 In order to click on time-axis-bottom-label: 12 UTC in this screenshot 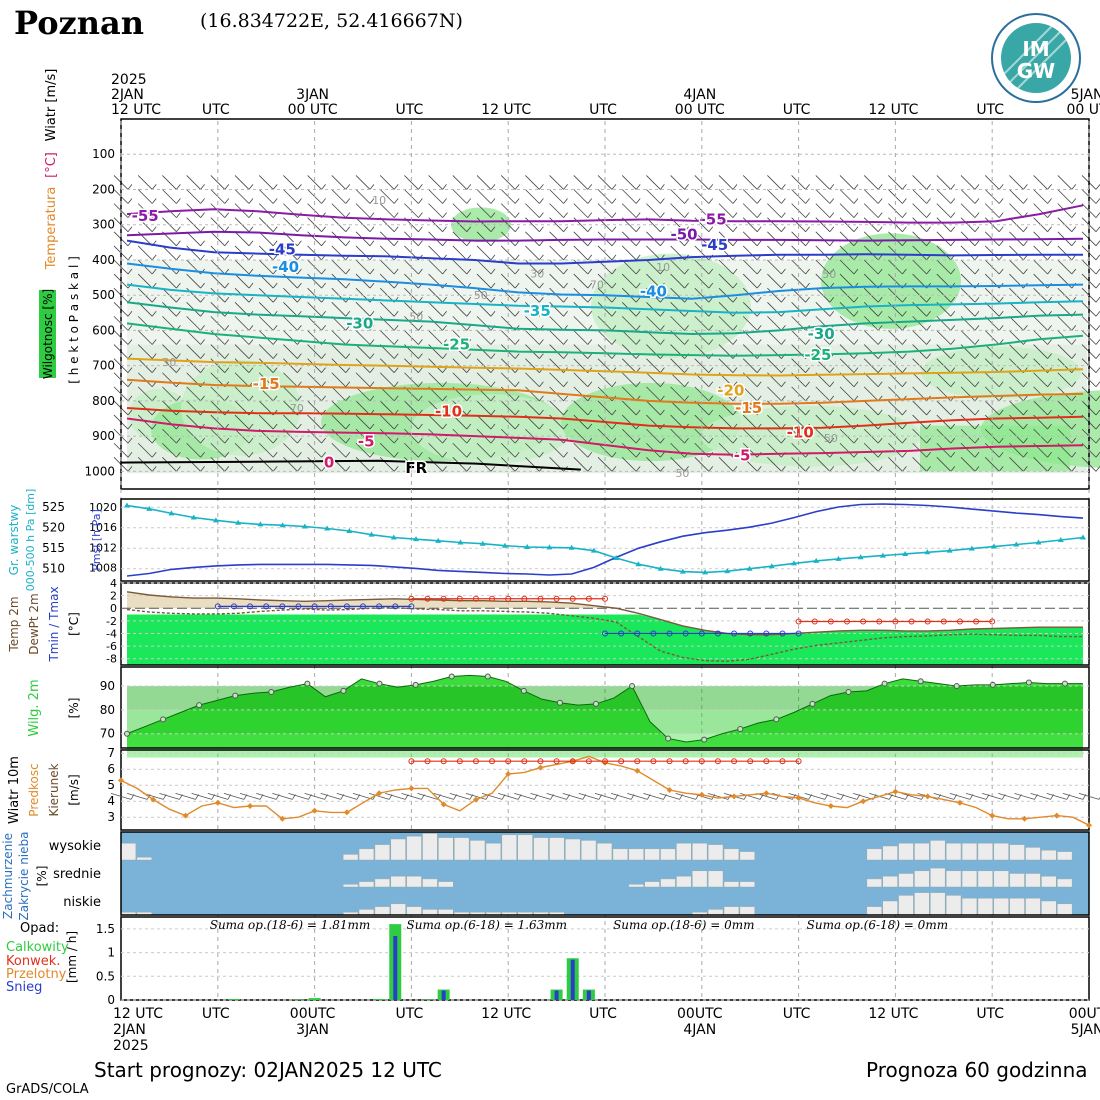, I will do `click(893, 1014)`.